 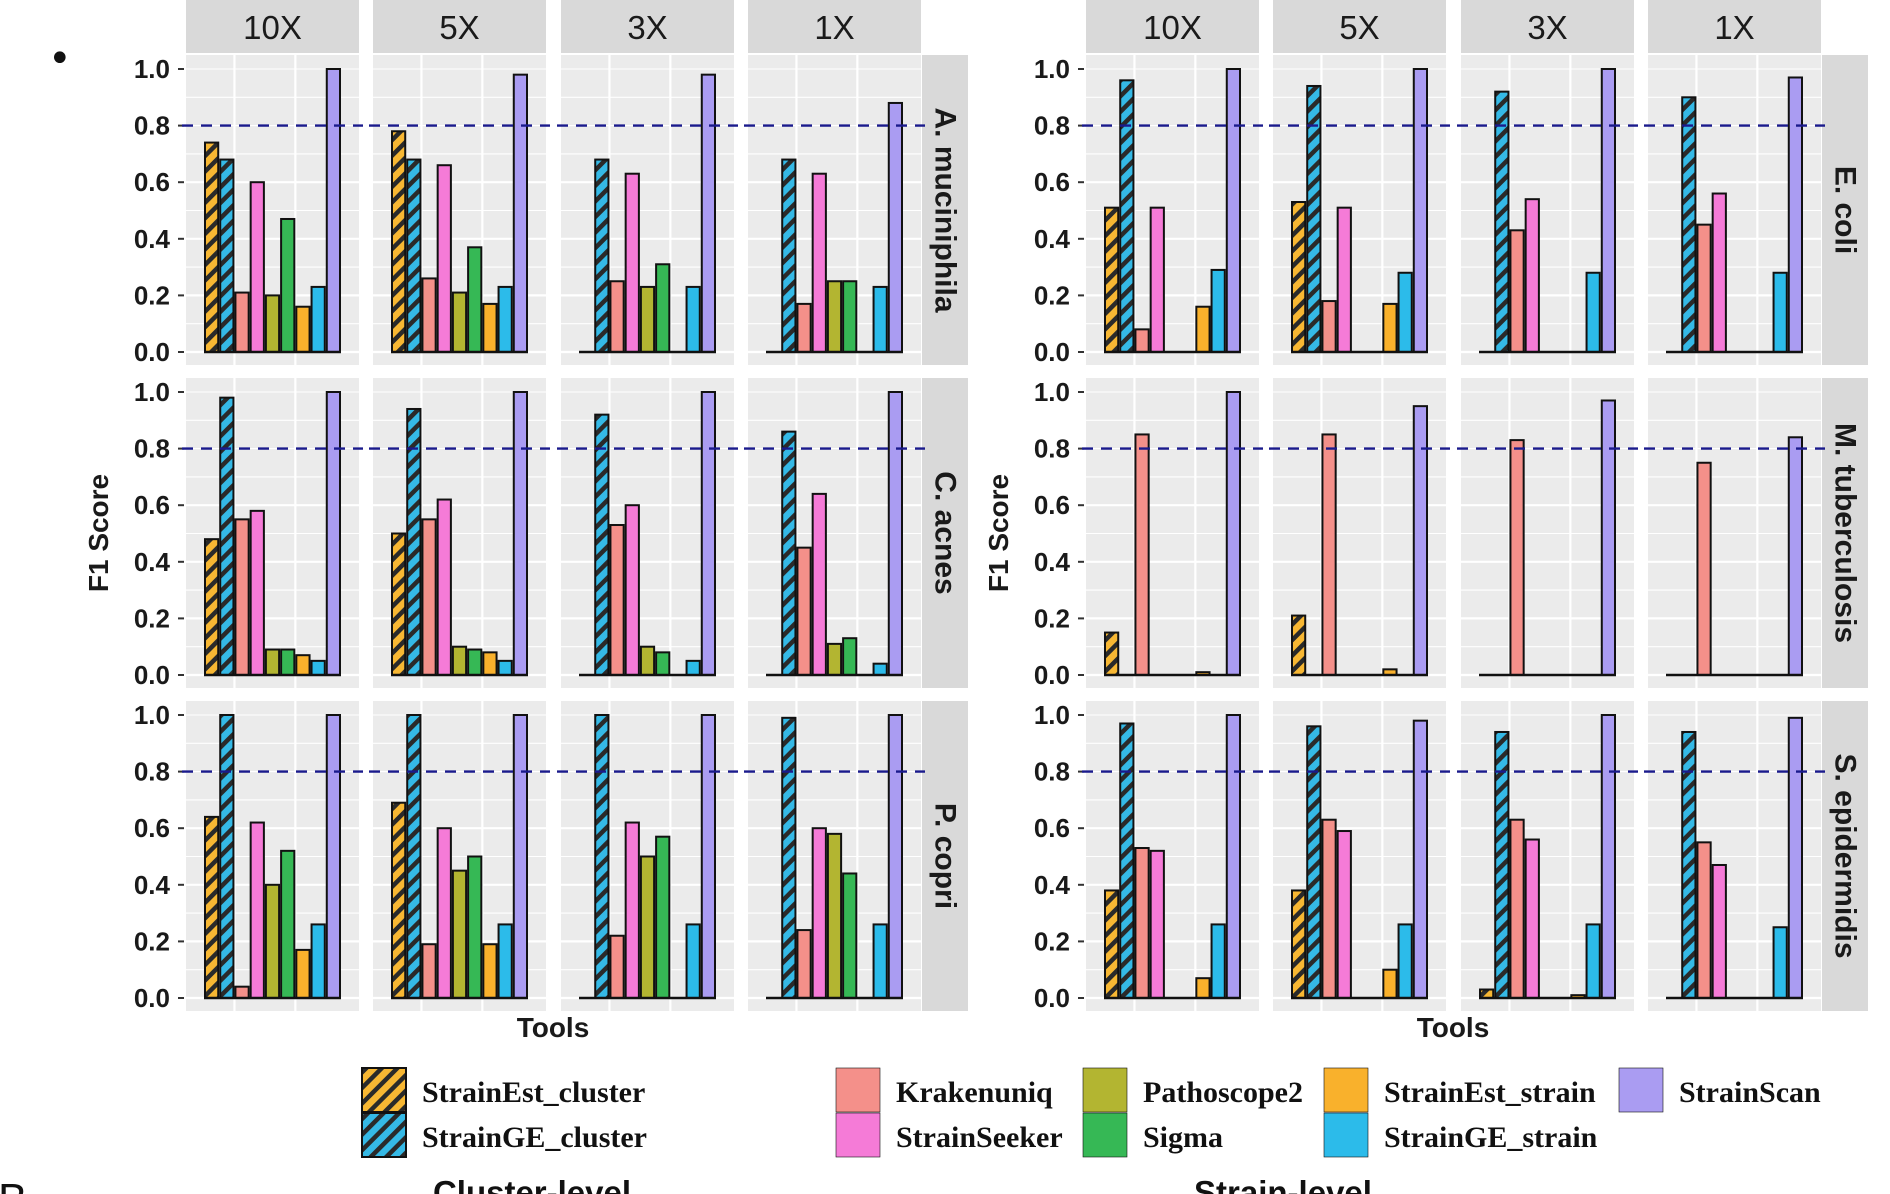 I want to click on y-axis-title: F1 Score, so click(x=98, y=533).